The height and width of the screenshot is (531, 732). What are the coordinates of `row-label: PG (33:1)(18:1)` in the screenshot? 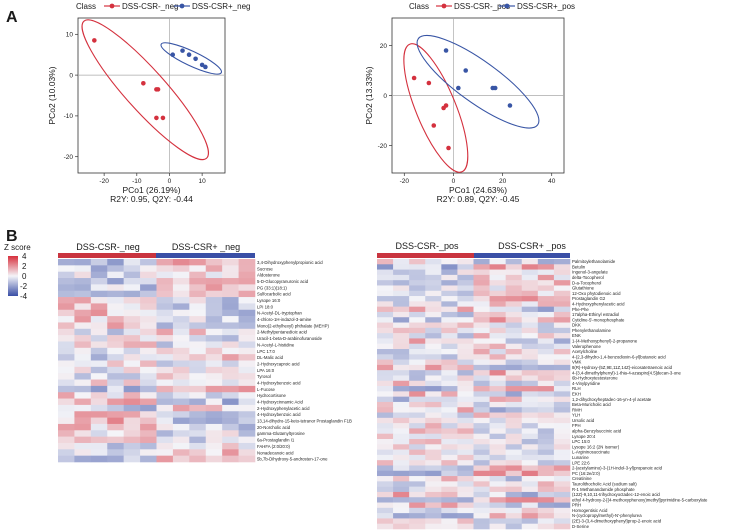 It's located at (272, 287).